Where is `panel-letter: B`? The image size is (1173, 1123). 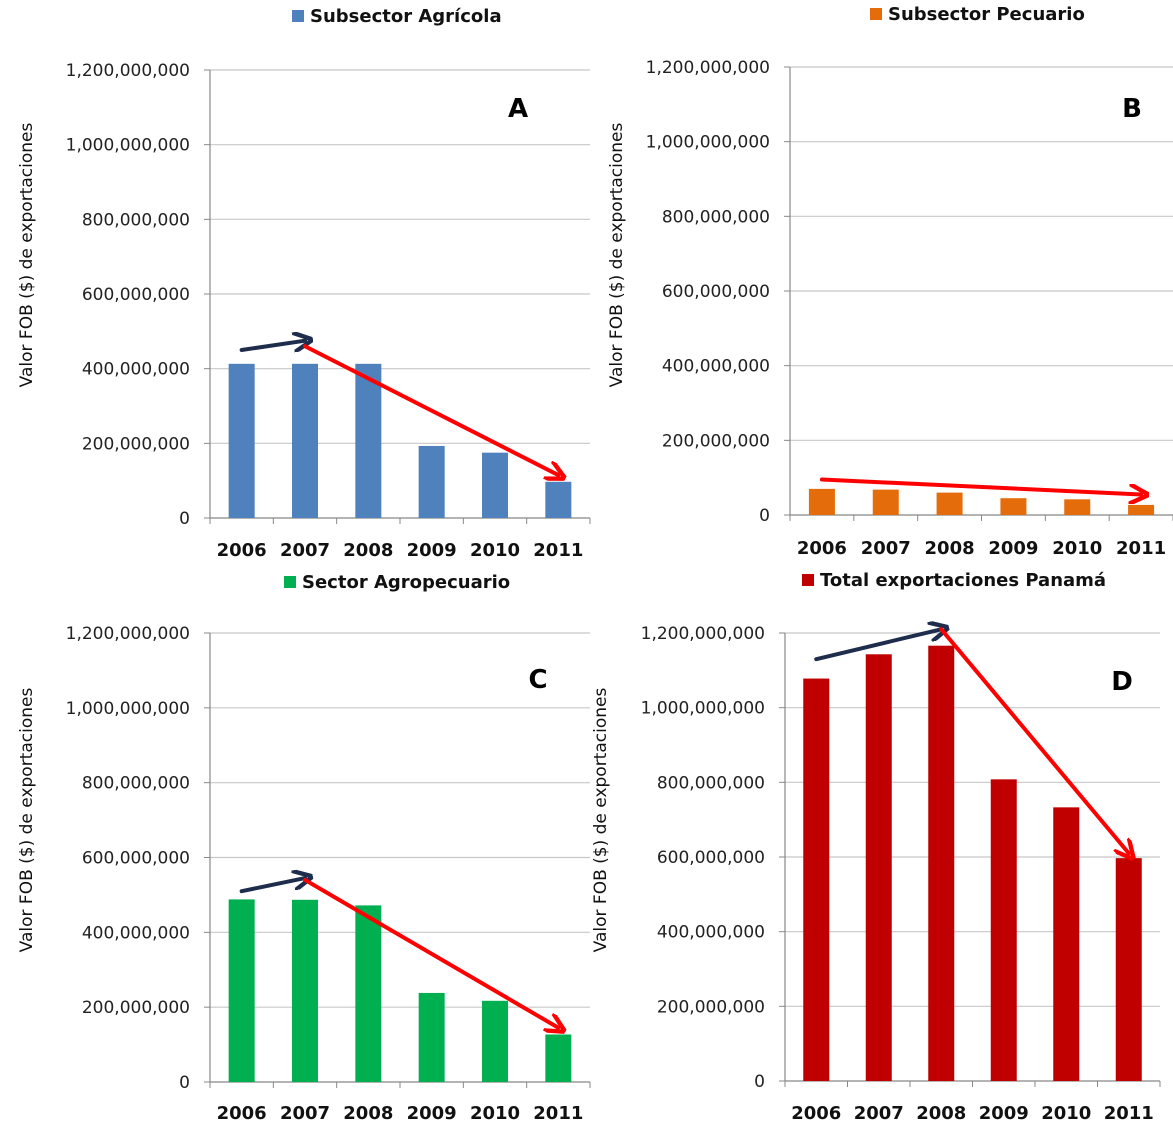 panel-letter: B is located at coordinates (1132, 109).